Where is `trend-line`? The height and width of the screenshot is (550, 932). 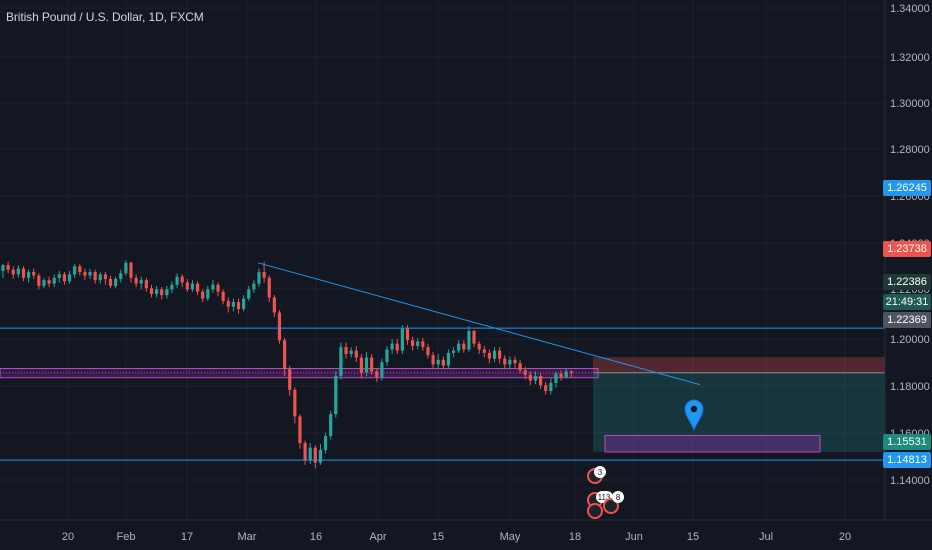
trend-line is located at coordinates (479, 324).